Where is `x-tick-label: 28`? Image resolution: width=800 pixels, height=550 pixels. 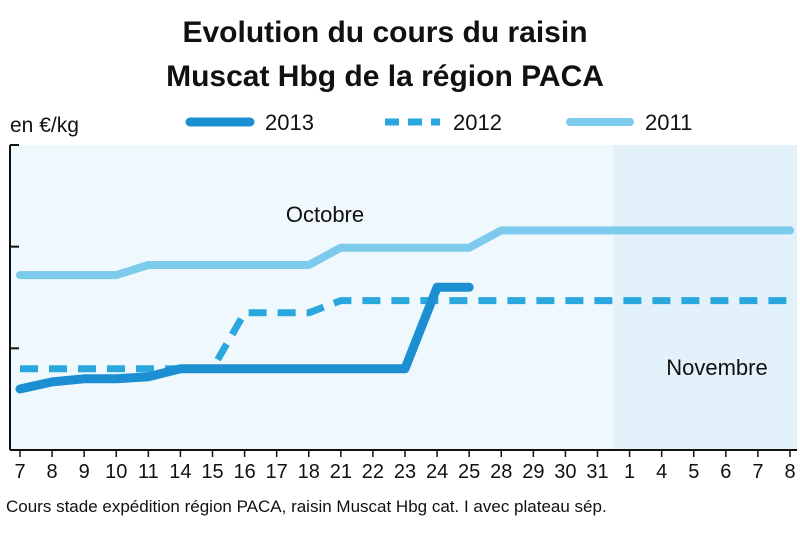
x-tick-label: 28 is located at coordinates (501, 472).